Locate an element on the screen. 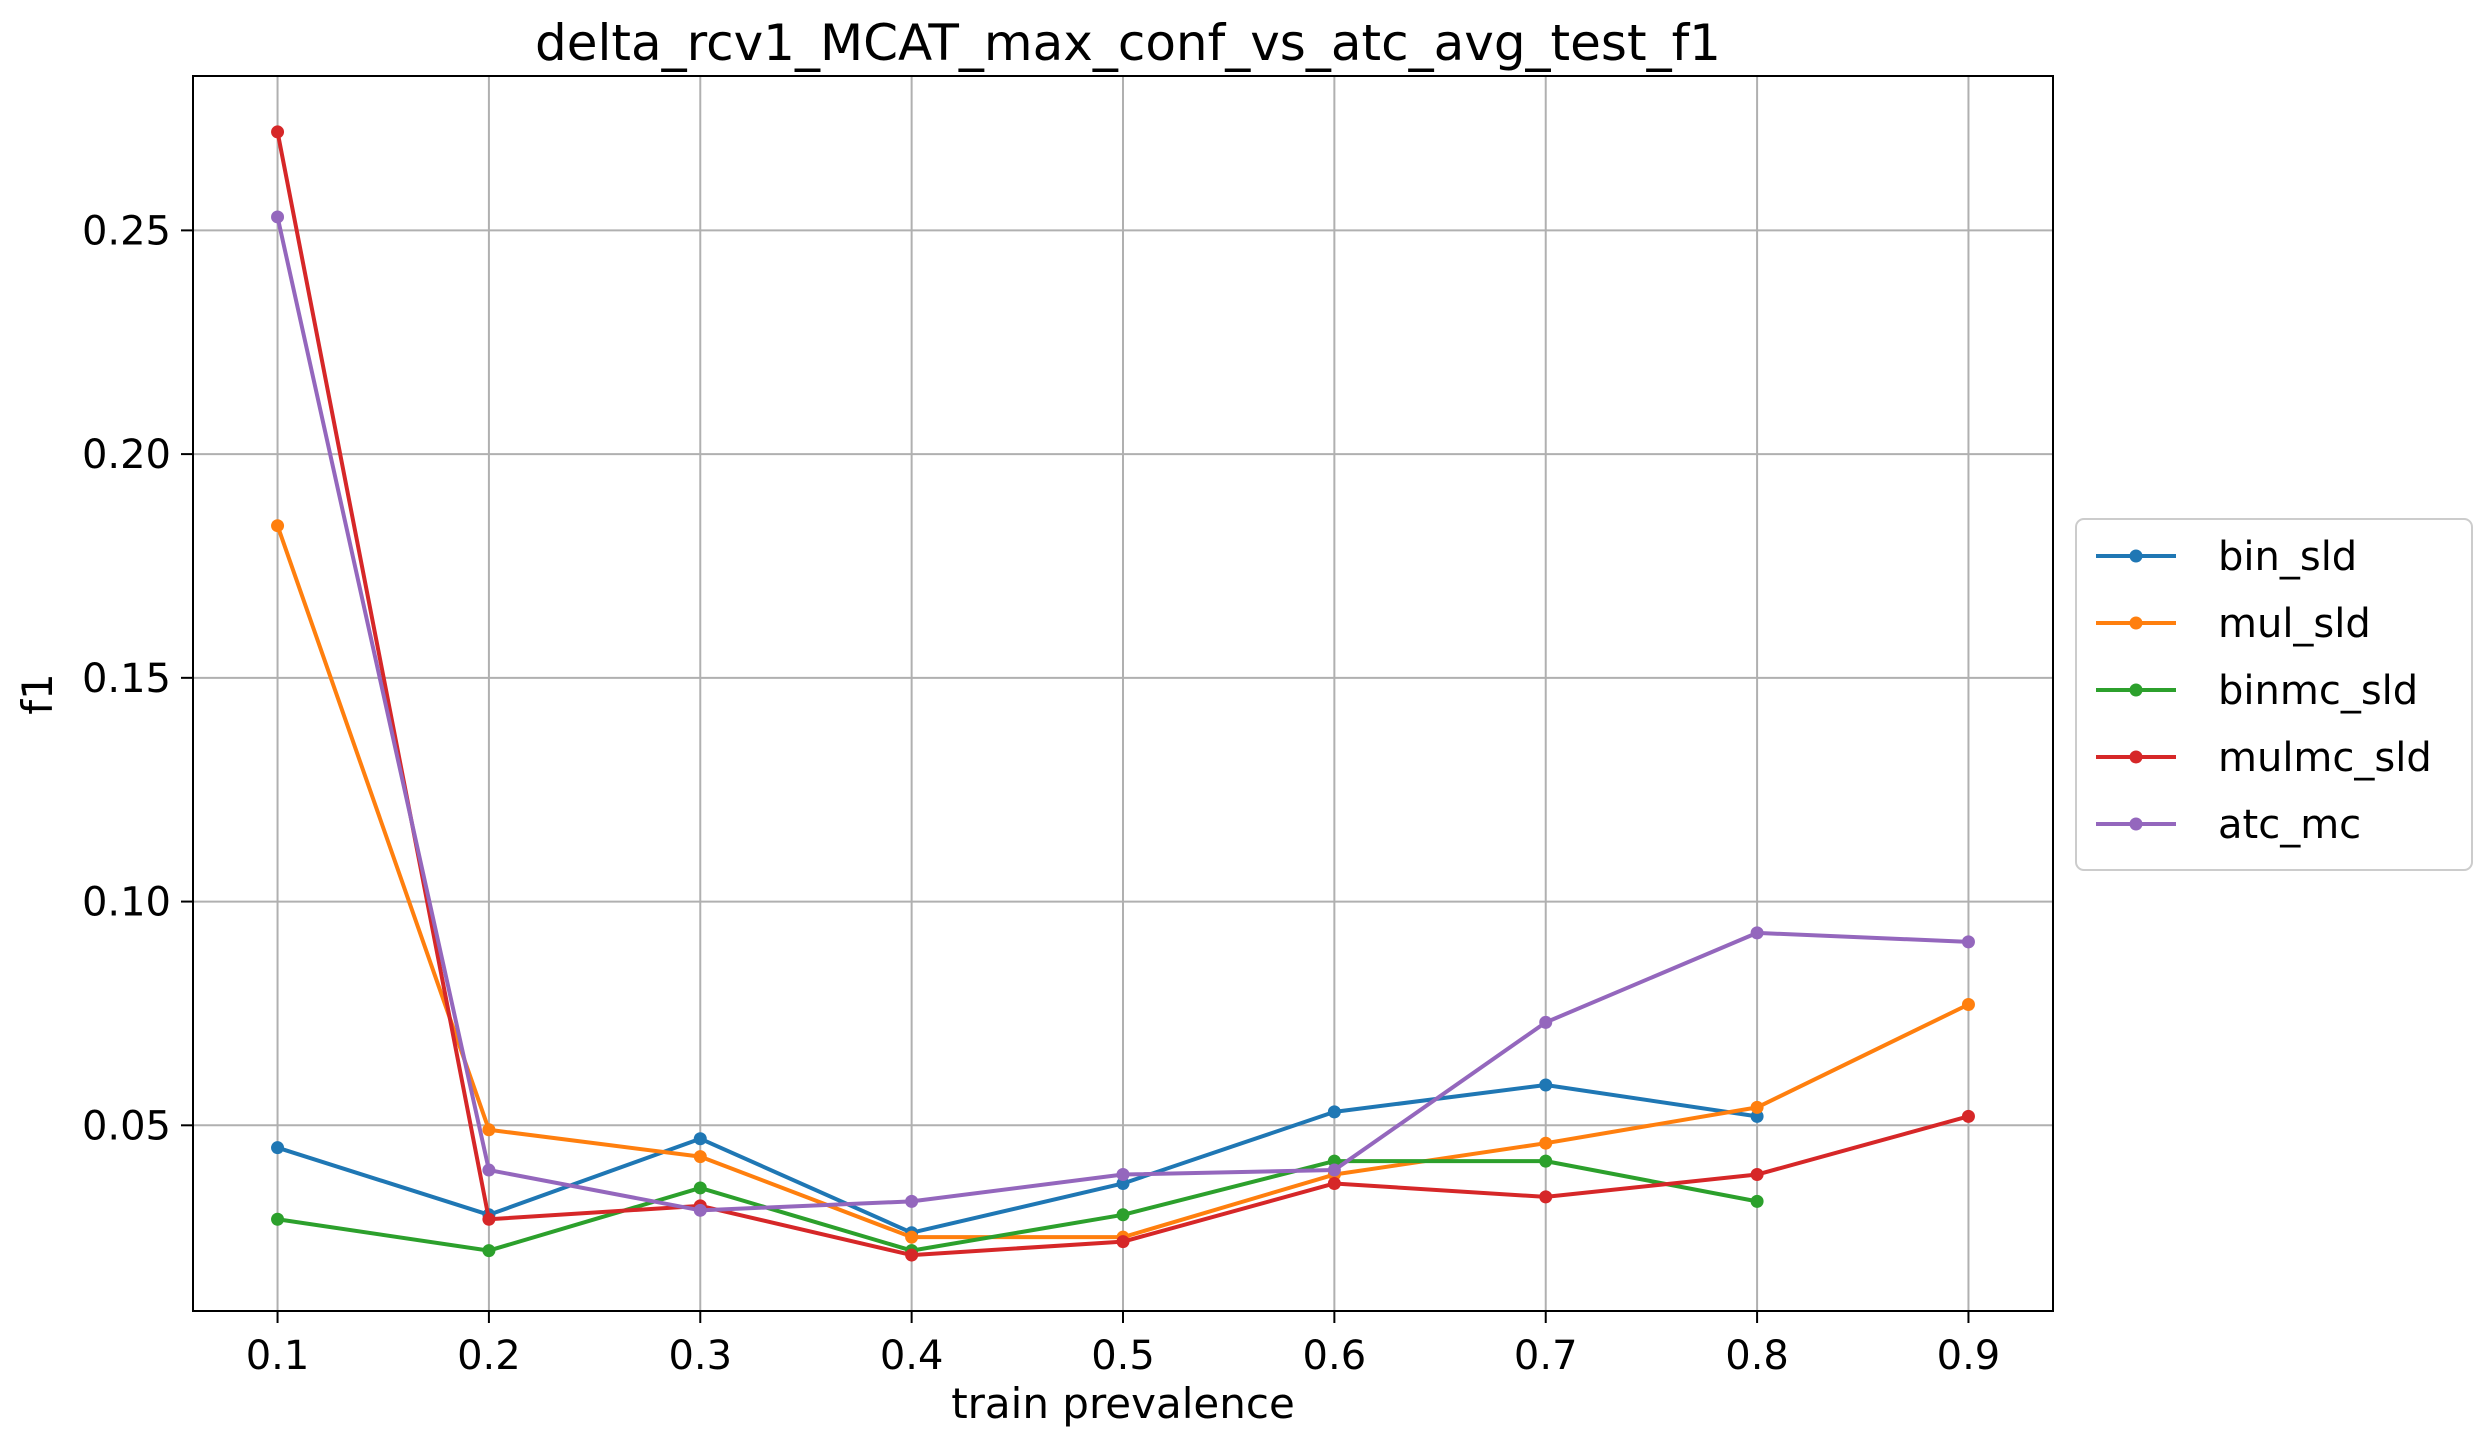 This screenshot has height=1446, width=2492. y-axis-ticks: 0.05 0.10 0.15 0.20 0.25 is located at coordinates (137, 678).